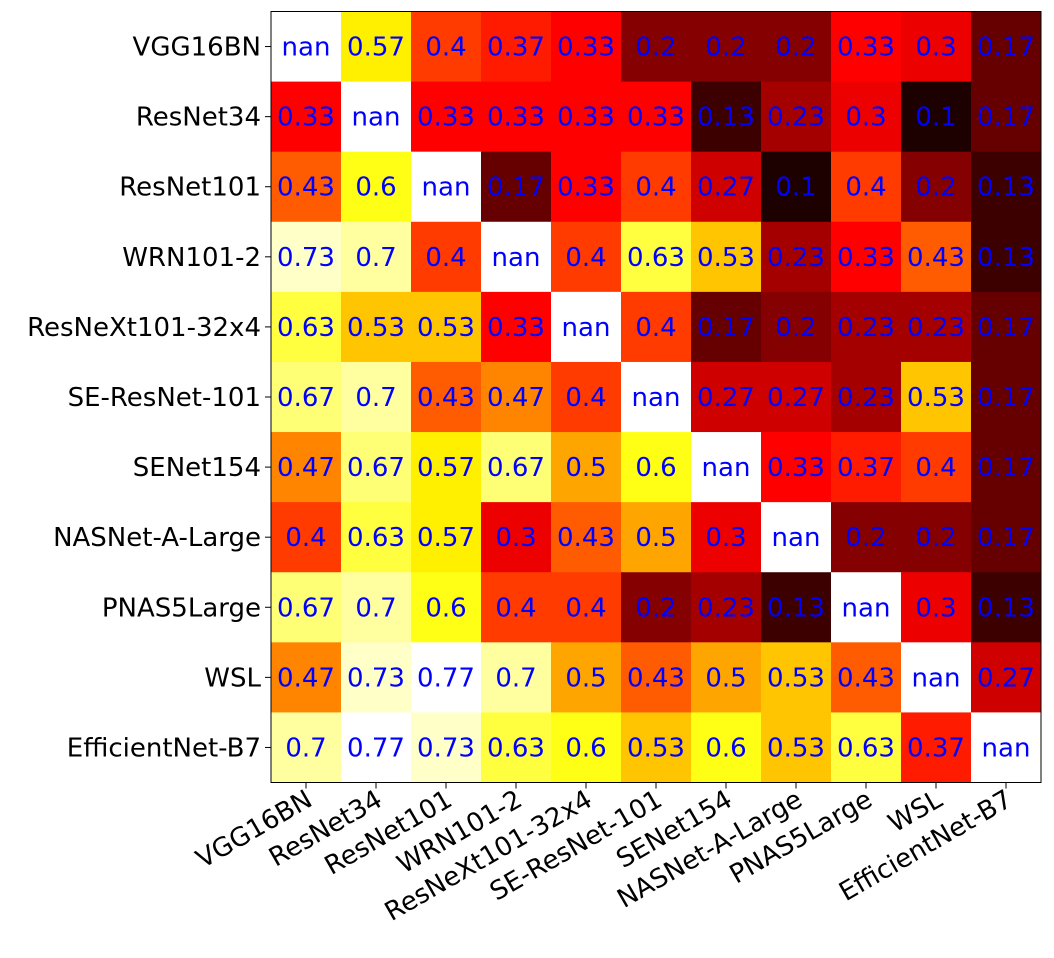 The height and width of the screenshot is (958, 1054). I want to click on row-tick-label: PNAS5Large, so click(181, 608).